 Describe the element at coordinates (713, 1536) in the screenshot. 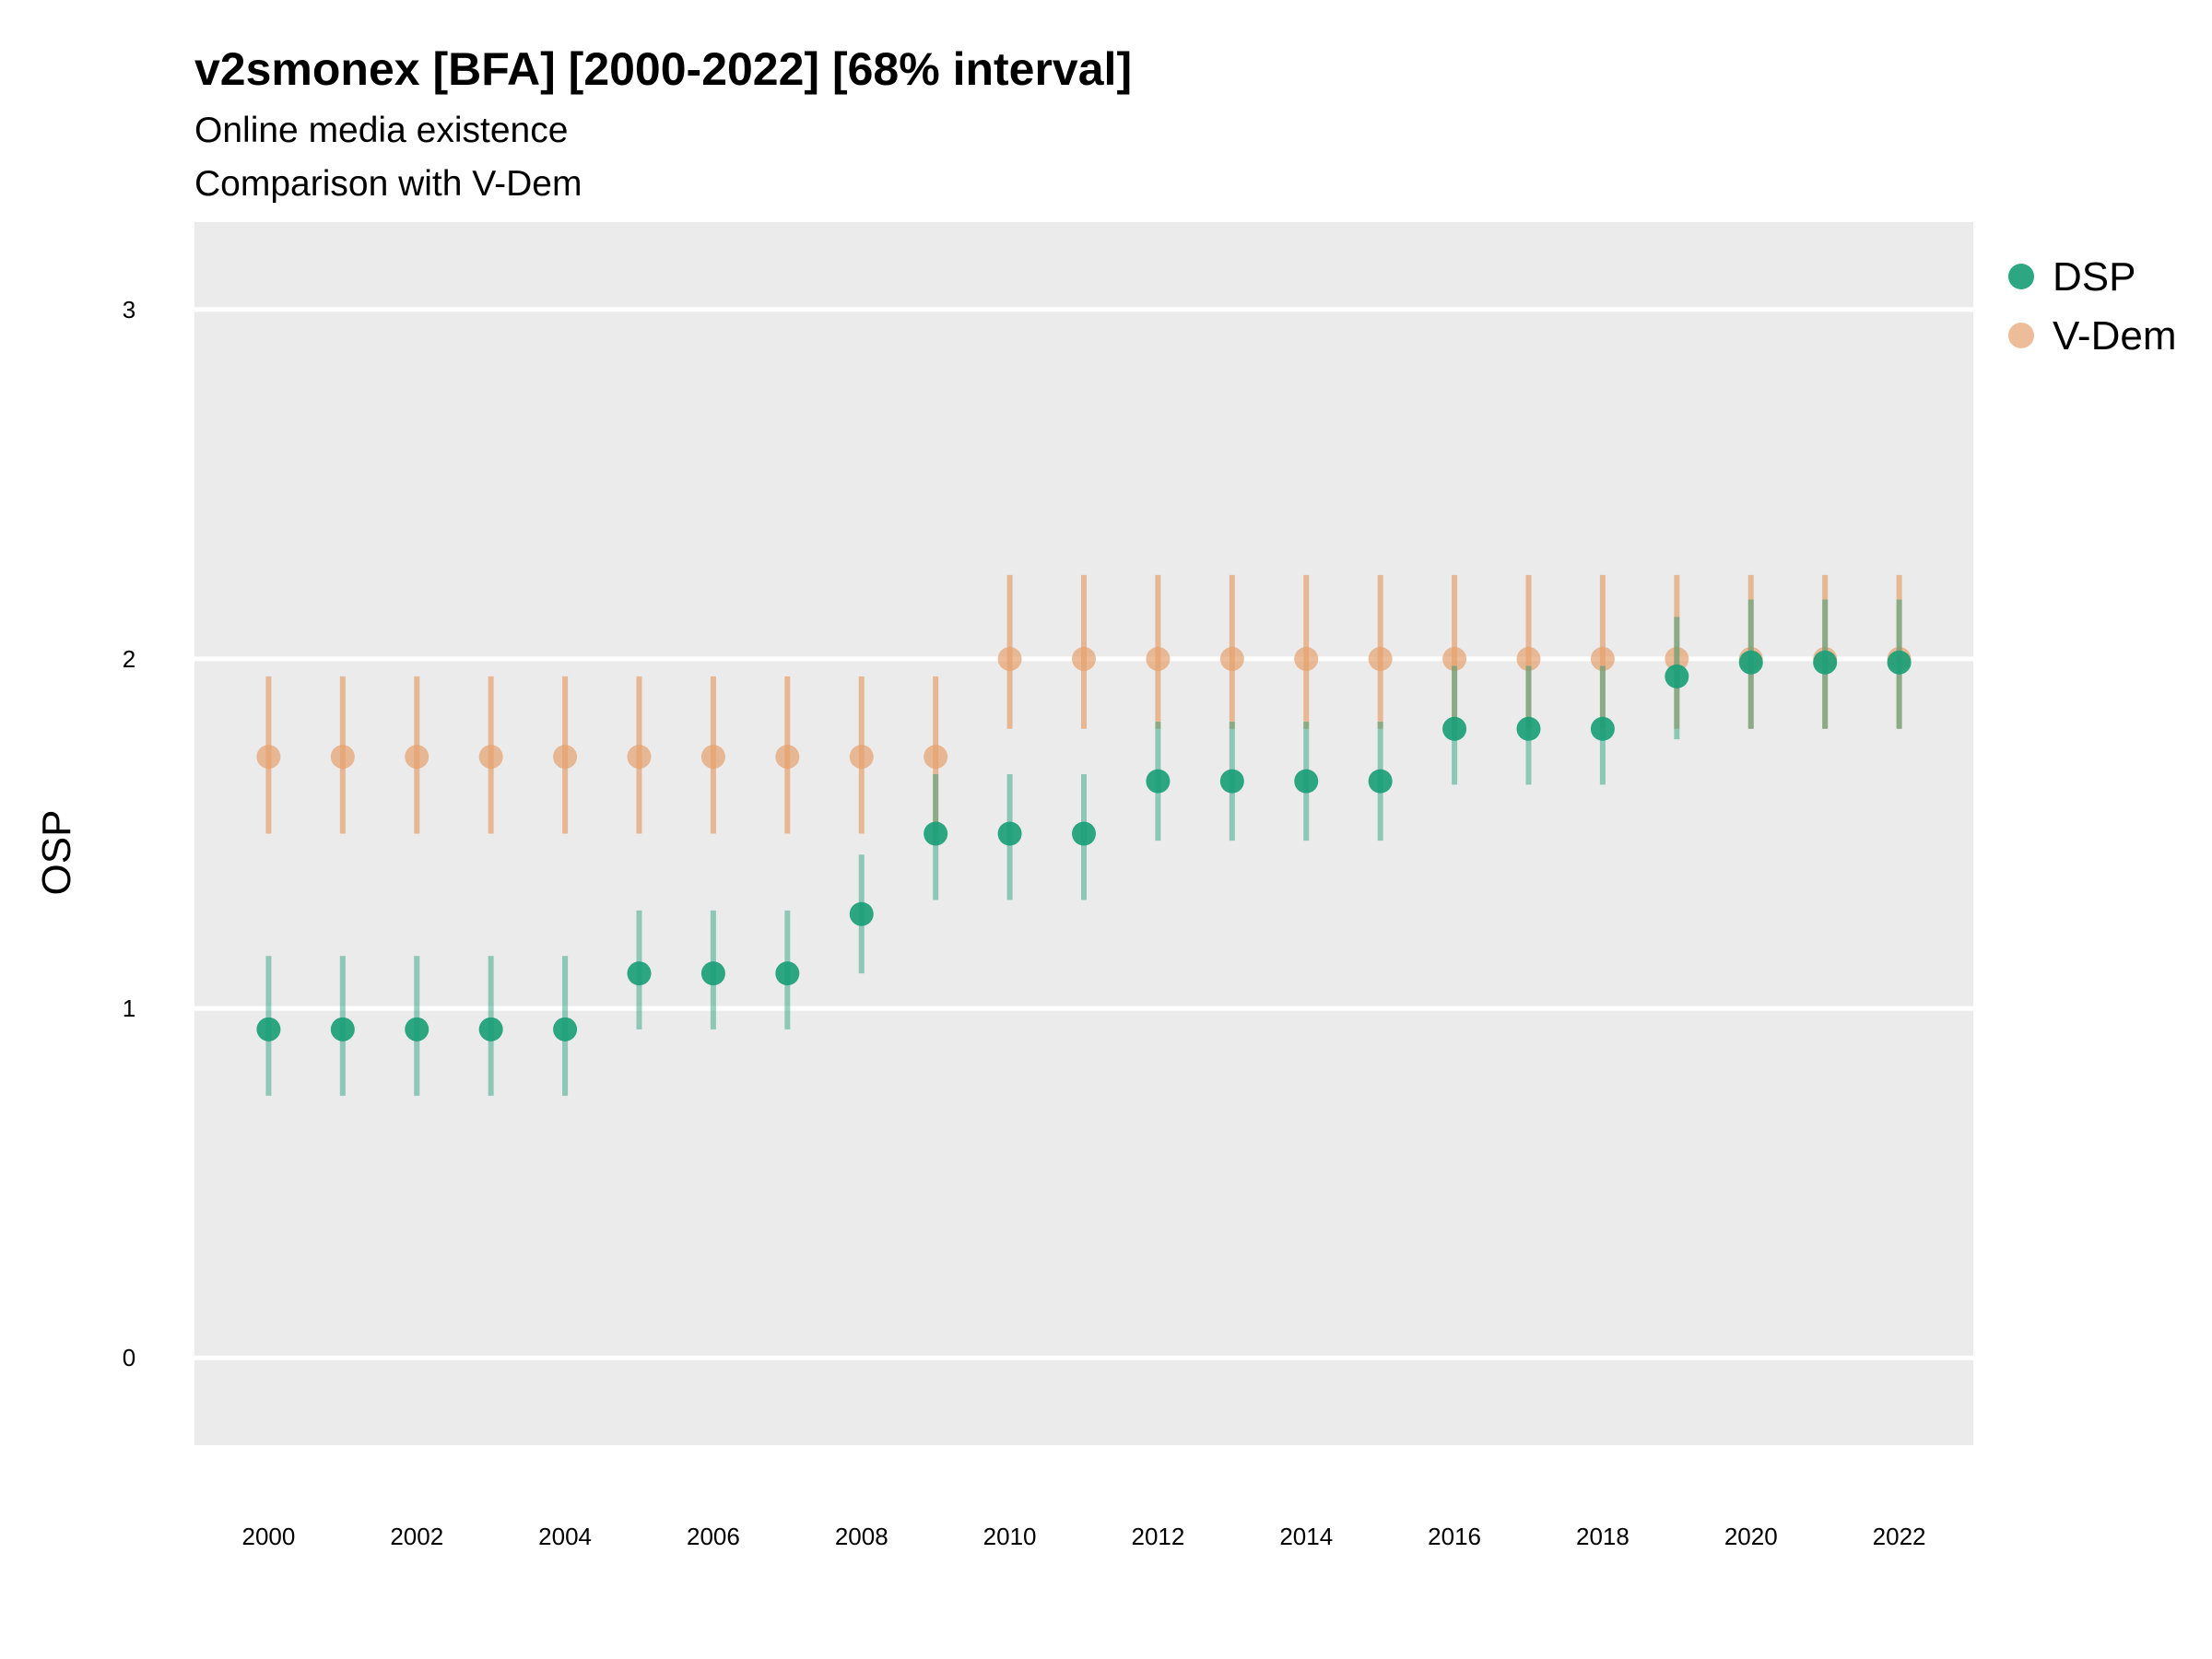

I see `x-tick-label: 2006` at that location.